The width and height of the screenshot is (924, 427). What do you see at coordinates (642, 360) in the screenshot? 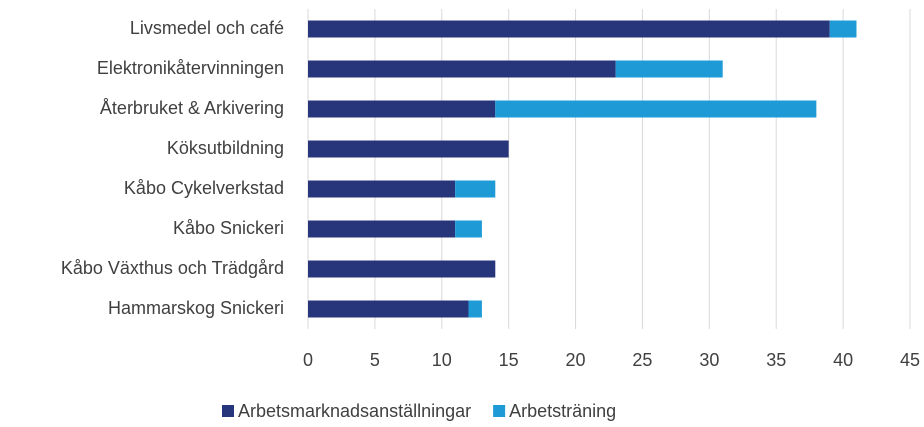
I see `x-tick-label: 25` at bounding box center [642, 360].